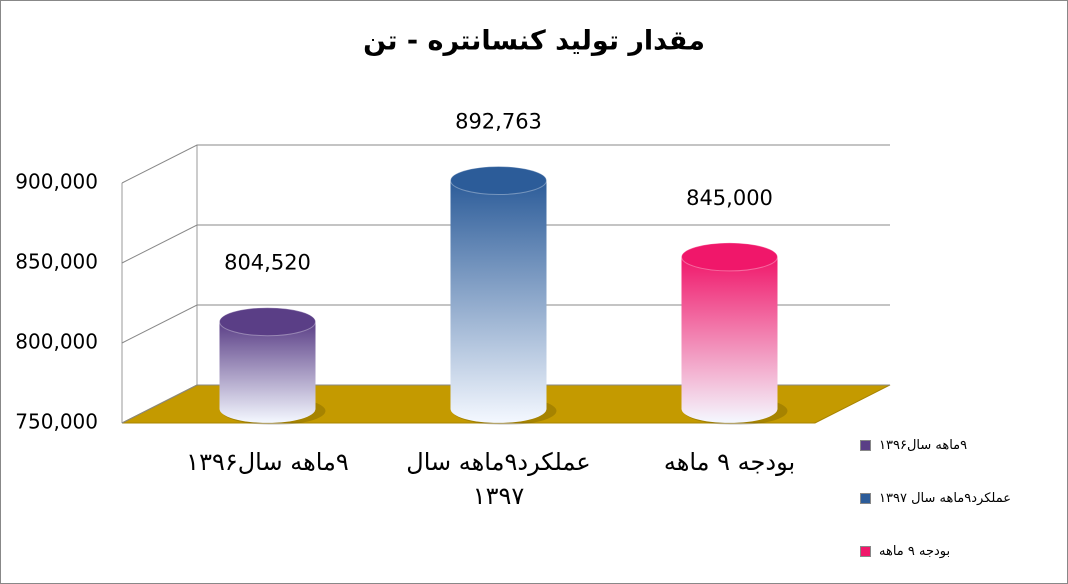 The image size is (1068, 584). Describe the element at coordinates (56, 262) in the screenshot. I see `y-tick-label: 850,000` at that location.